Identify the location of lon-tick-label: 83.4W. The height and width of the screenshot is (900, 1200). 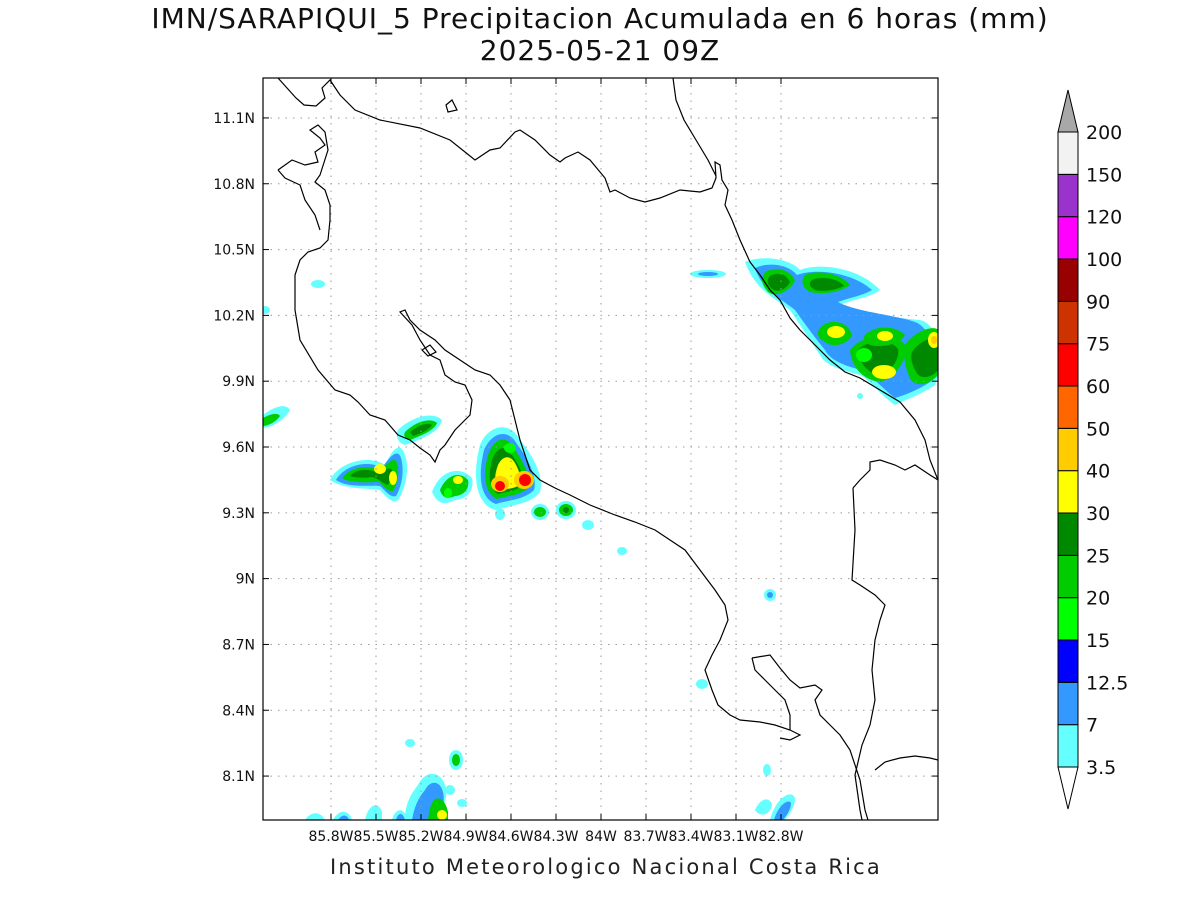
(690, 837).